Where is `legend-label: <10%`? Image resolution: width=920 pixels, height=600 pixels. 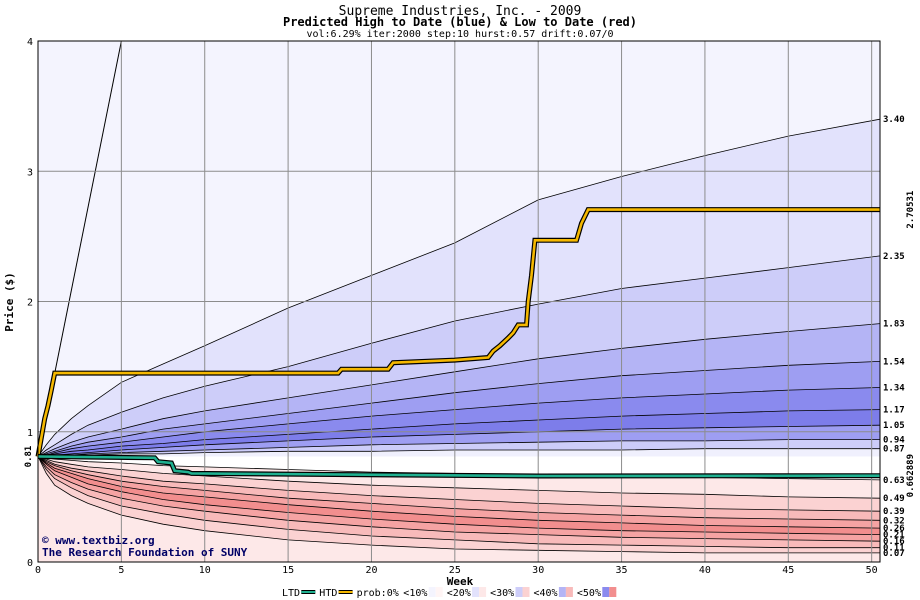 legend-label: <10% is located at coordinates (415, 593).